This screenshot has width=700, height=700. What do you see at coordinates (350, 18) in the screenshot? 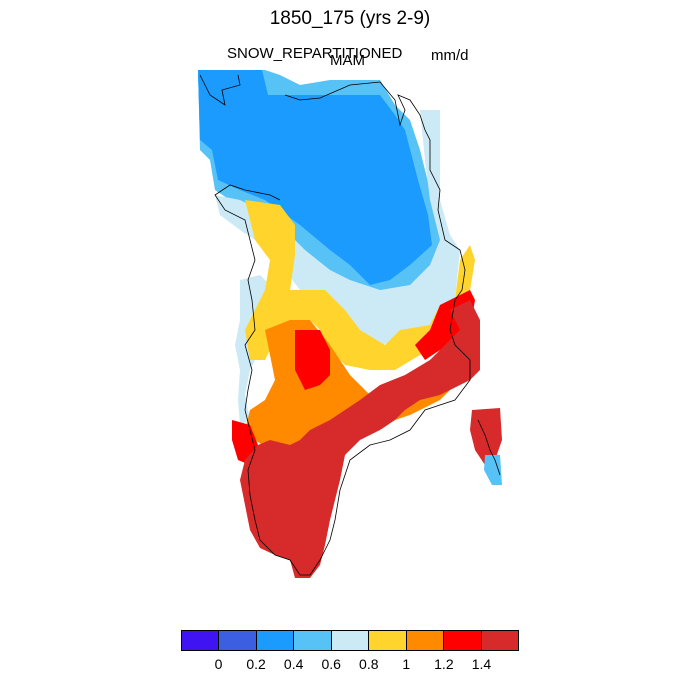
I see `plot-title: 1850_175 (yrs 2-9)` at bounding box center [350, 18].